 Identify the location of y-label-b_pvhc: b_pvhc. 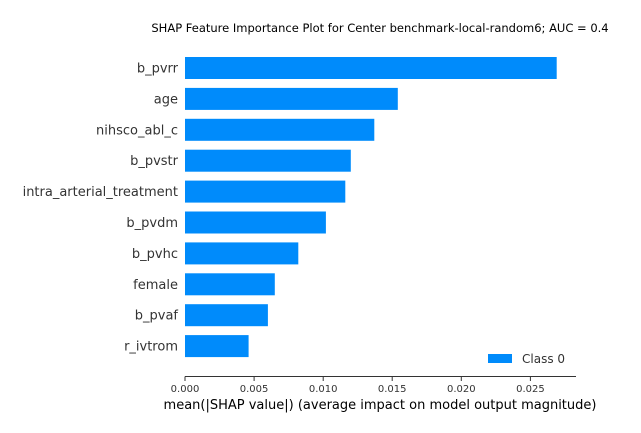
(155, 254).